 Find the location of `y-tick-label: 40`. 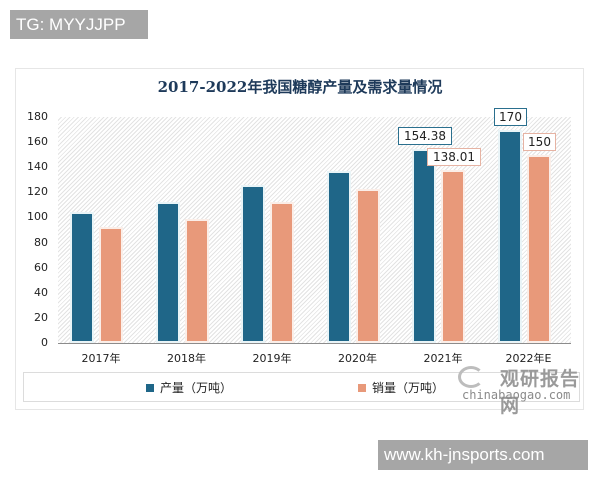

y-tick-label: 40 is located at coordinates (41, 292).